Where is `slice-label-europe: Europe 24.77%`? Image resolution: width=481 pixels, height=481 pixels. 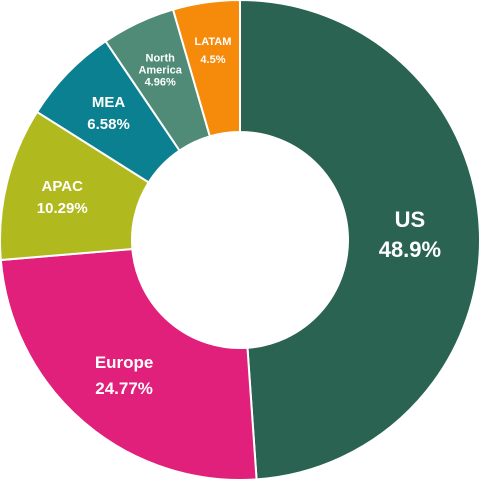 slice-label-europe: Europe 24.77% is located at coordinates (124, 375).